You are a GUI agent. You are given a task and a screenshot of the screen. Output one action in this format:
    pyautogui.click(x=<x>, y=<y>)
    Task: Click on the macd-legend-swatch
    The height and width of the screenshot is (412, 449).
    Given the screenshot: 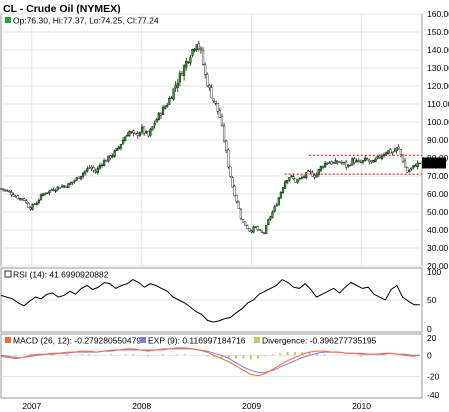 What is the action you would take?
    pyautogui.click(x=8, y=340)
    